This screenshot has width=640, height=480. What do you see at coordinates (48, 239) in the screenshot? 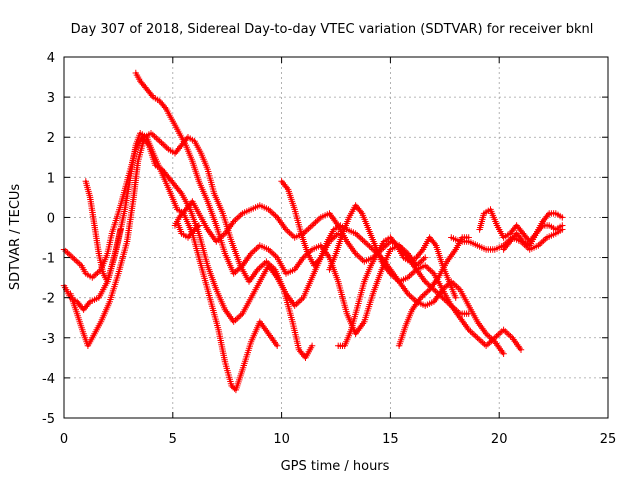
I see `y-tick-labels: -5 -4 -3 -2 -1 0 1 2 3 4` at bounding box center [48, 239].